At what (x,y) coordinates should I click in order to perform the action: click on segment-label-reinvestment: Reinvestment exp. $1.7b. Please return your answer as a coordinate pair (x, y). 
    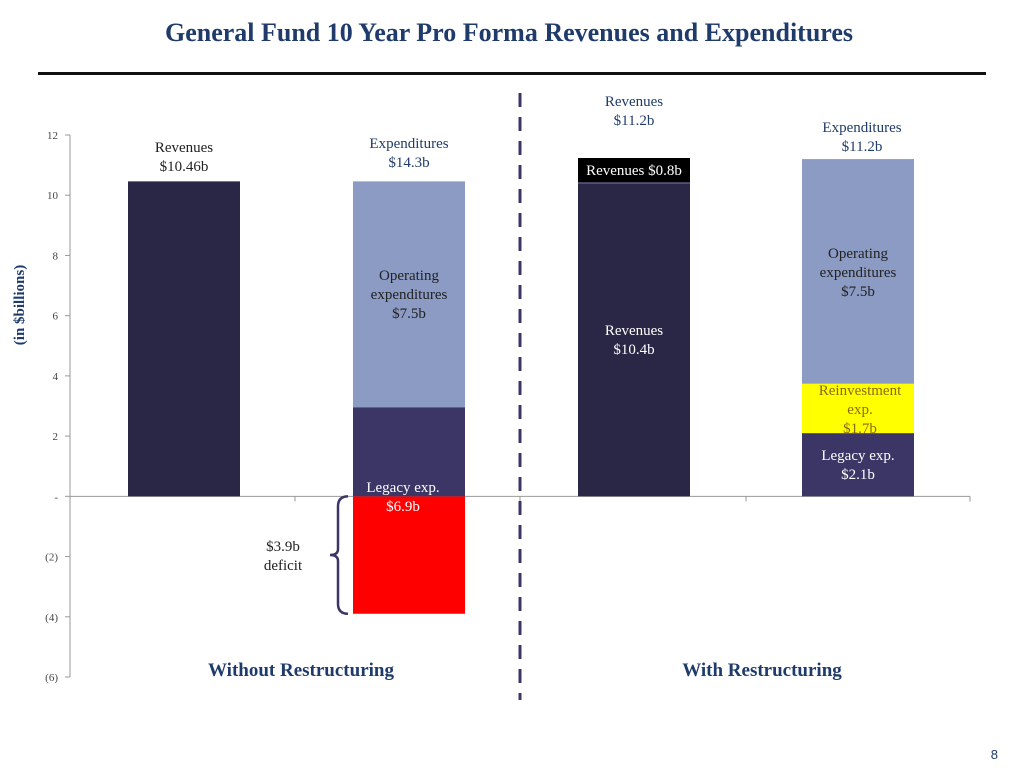
    Looking at the image, I should click on (860, 410).